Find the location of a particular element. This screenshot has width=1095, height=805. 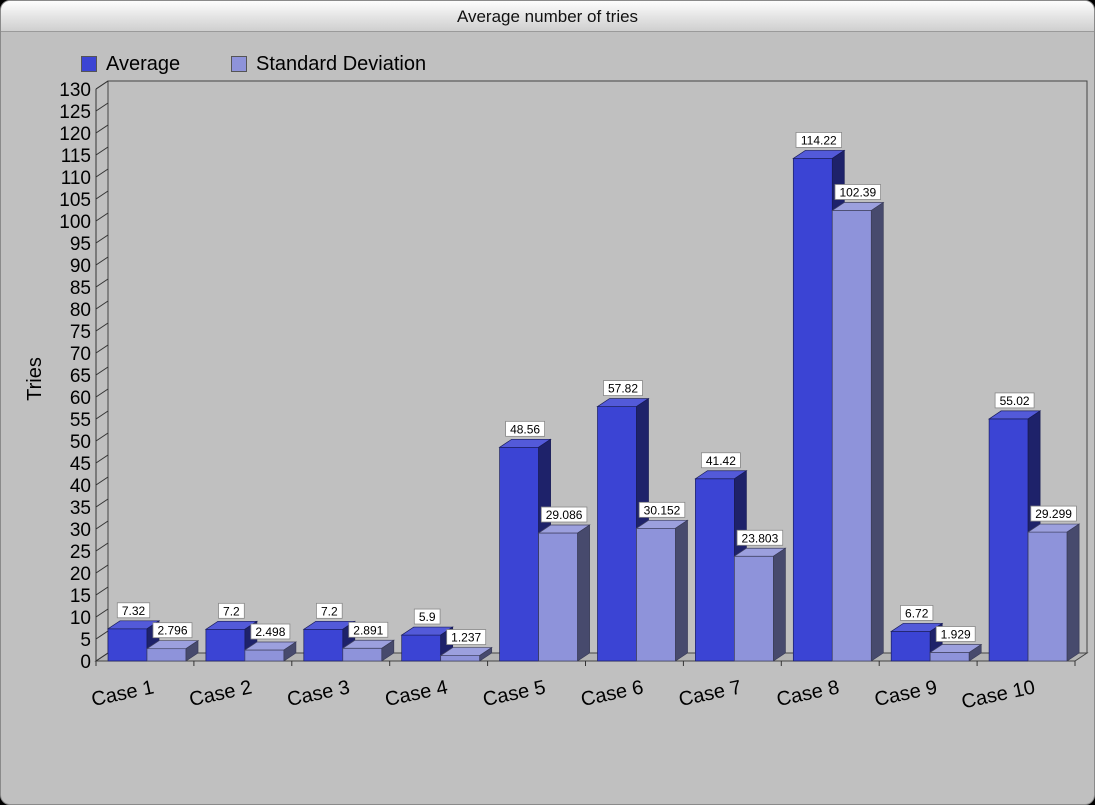

y-tick-label: 120 is located at coordinates (75, 134).